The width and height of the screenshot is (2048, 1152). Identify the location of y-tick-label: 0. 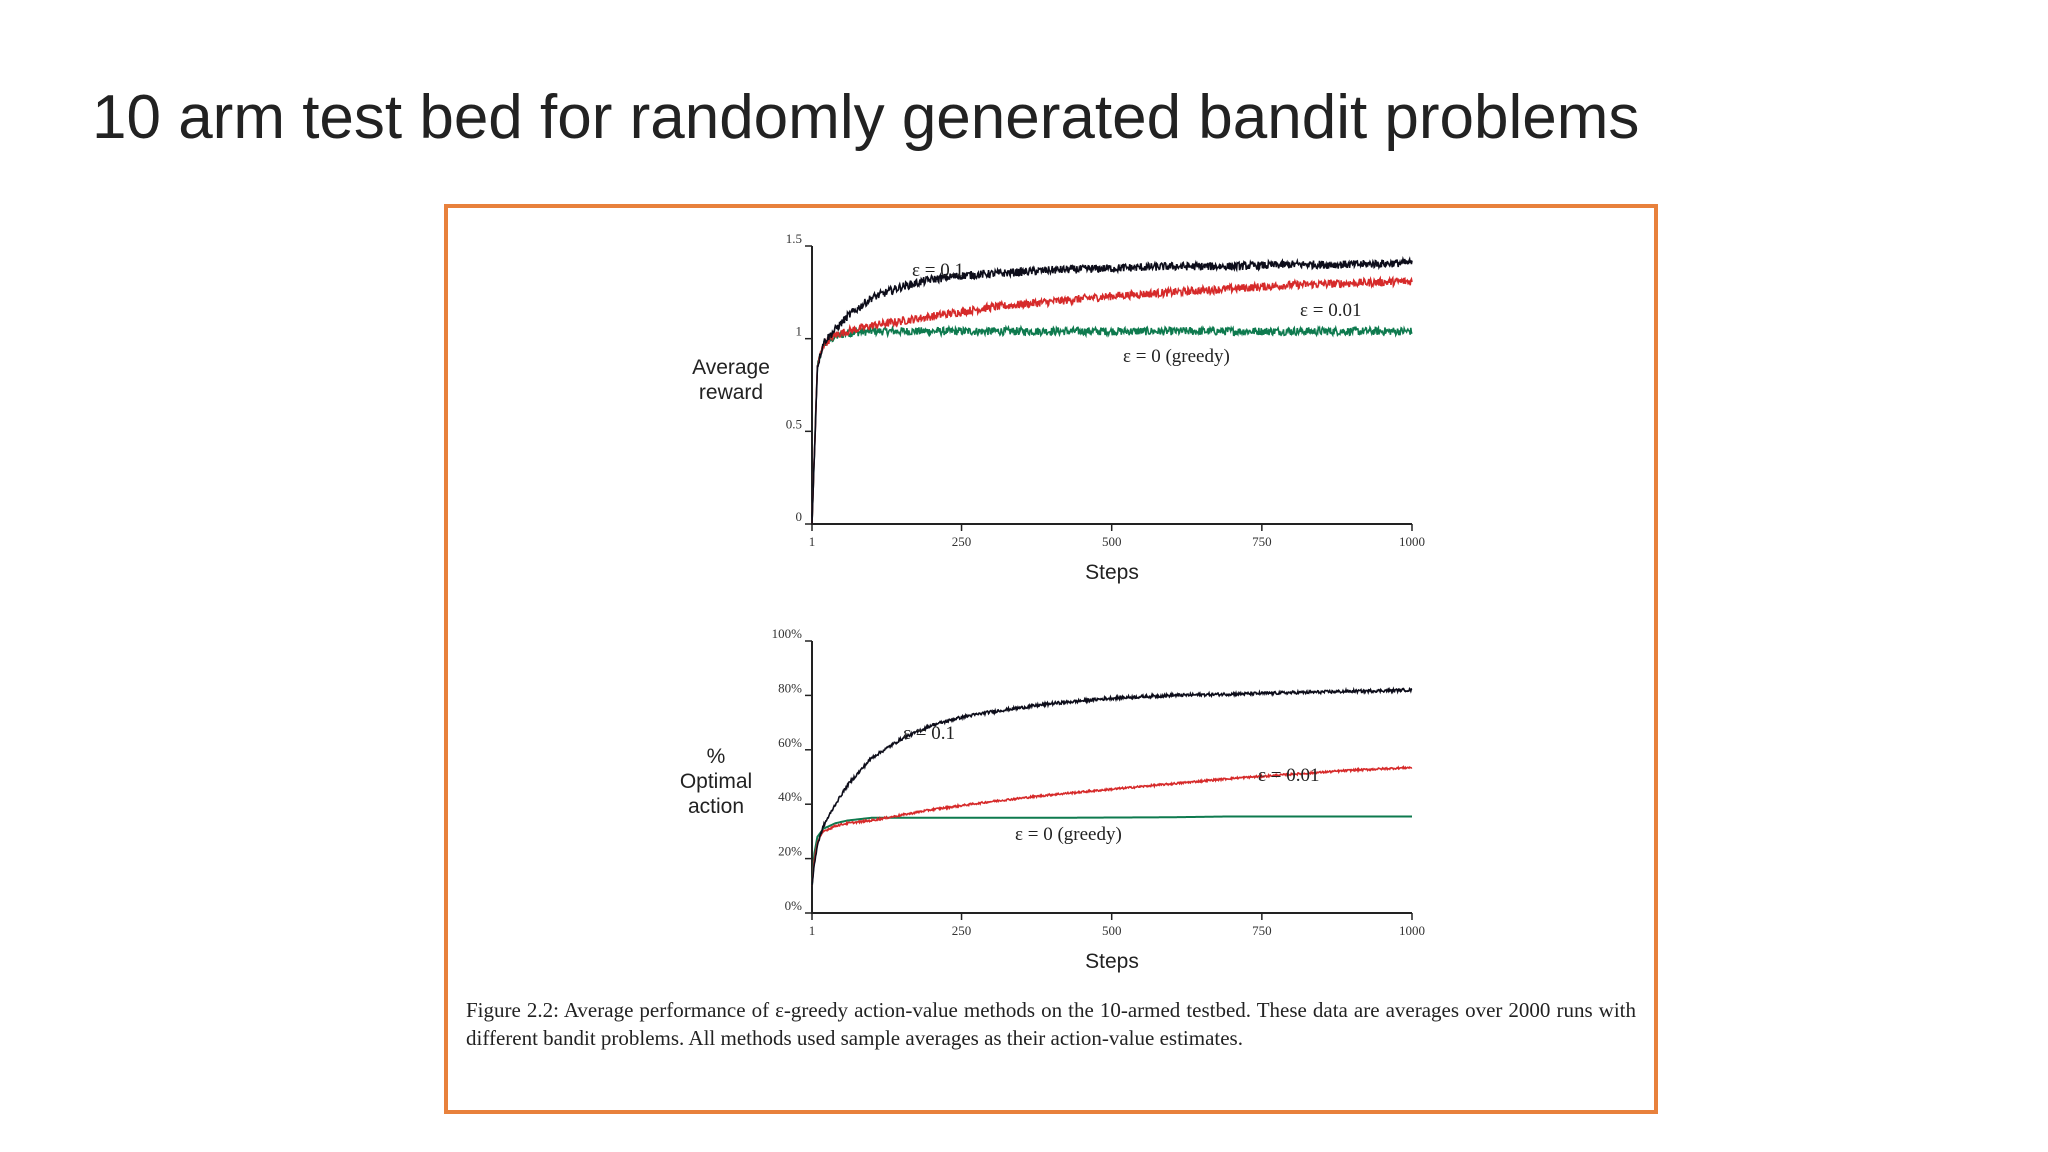
(799, 516).